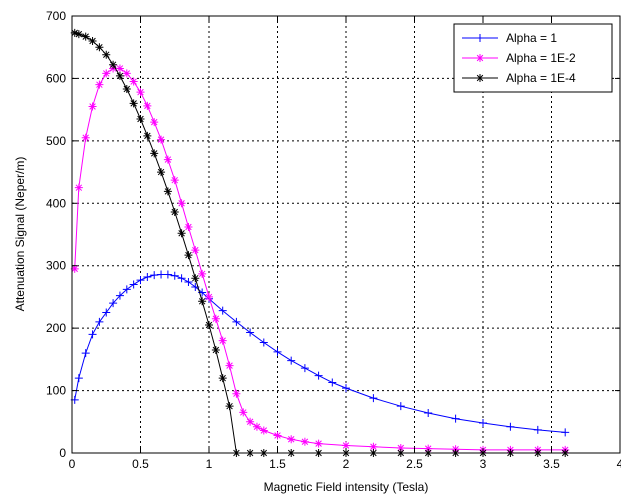 The image size is (621, 495). What do you see at coordinates (541, 78) in the screenshot?
I see `legend-label: Alpha = 1E-4` at bounding box center [541, 78].